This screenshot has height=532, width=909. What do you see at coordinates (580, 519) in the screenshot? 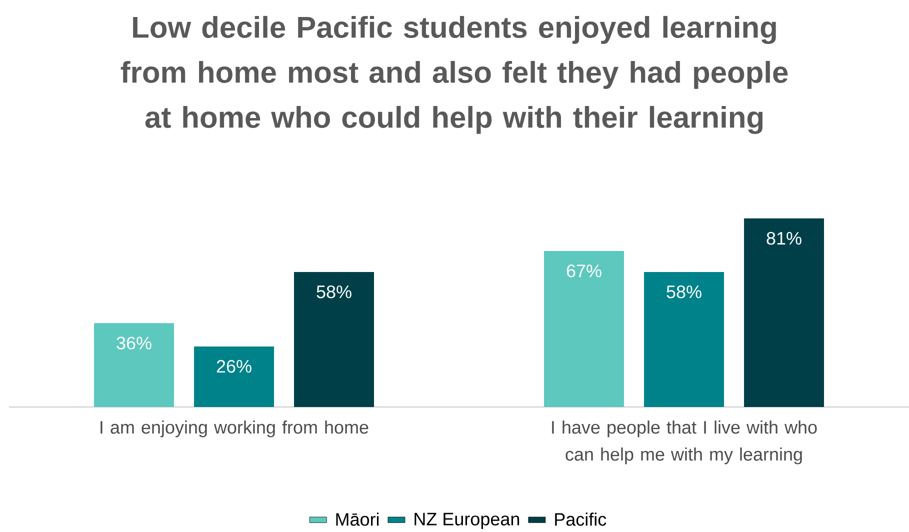
I see `legend-label: Pacific` at bounding box center [580, 519].